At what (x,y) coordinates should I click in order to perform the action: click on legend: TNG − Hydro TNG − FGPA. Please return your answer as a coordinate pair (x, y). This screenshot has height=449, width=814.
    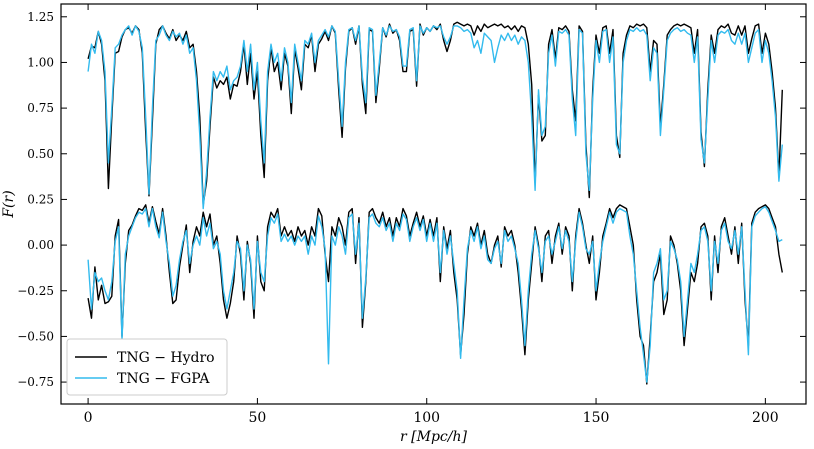
    Looking at the image, I should click on (147, 367).